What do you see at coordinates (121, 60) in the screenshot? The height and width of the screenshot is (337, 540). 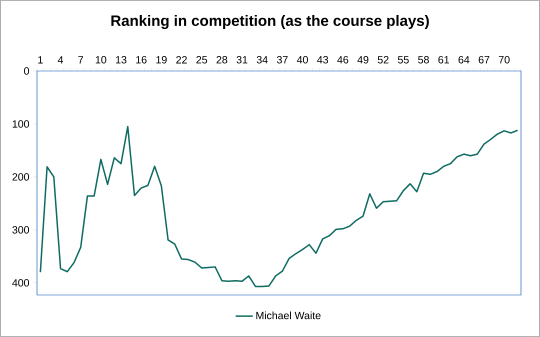 I see `x-tick-label: 13` at bounding box center [121, 60].